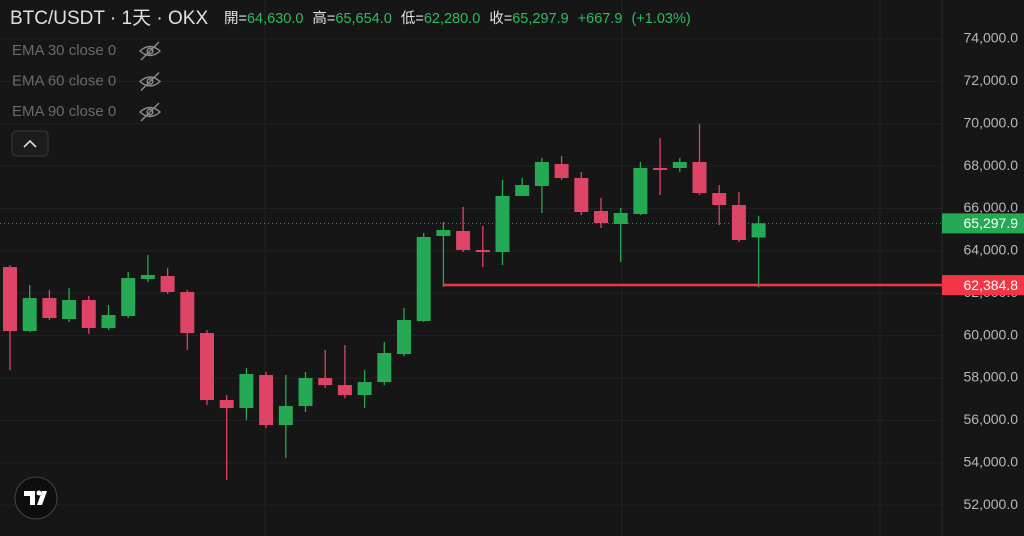 The height and width of the screenshot is (536, 1024). Describe the element at coordinates (275, 19) in the screenshot. I see `ohlc-value: 64,630.0` at that location.